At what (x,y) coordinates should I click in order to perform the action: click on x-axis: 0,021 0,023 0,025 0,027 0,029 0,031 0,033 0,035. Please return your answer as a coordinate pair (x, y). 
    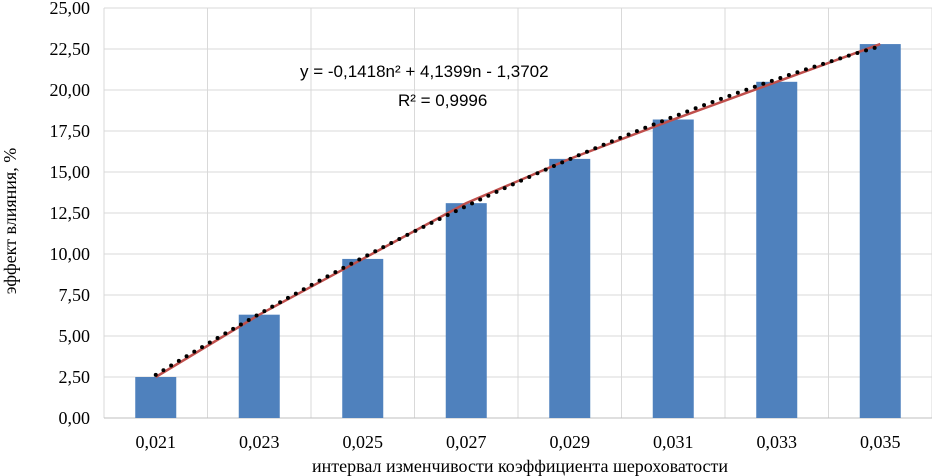
    Looking at the image, I should click on (518, 442).